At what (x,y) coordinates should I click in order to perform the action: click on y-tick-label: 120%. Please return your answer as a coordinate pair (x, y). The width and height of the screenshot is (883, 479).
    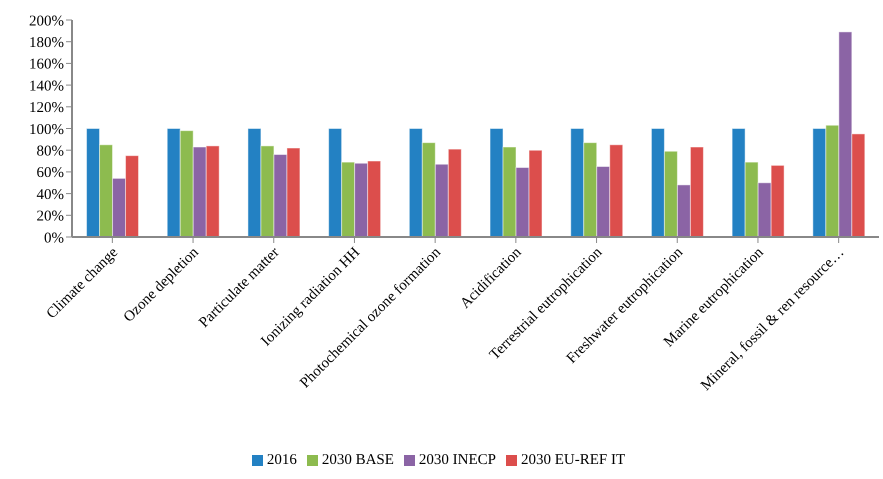
    Looking at the image, I should click on (46, 108).